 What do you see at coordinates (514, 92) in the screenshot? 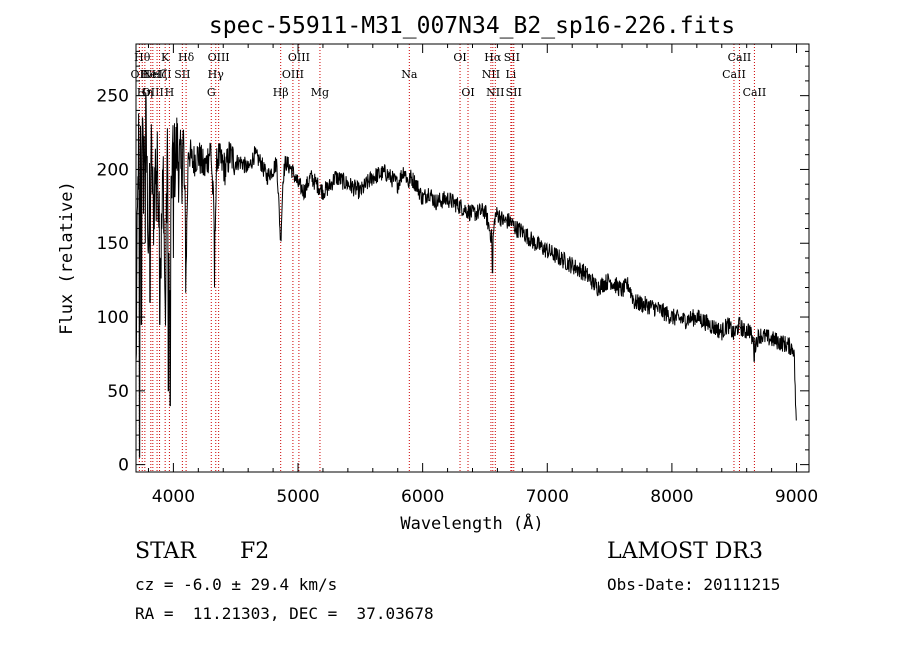
I see `line-label-26: SII` at bounding box center [514, 92].